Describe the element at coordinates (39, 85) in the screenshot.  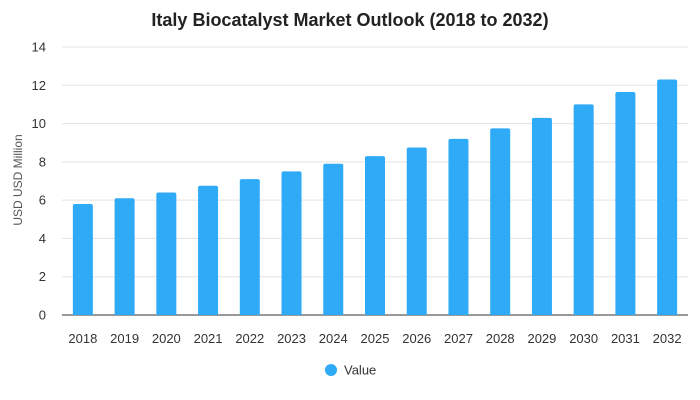
I see `y-tick-label: 12` at that location.